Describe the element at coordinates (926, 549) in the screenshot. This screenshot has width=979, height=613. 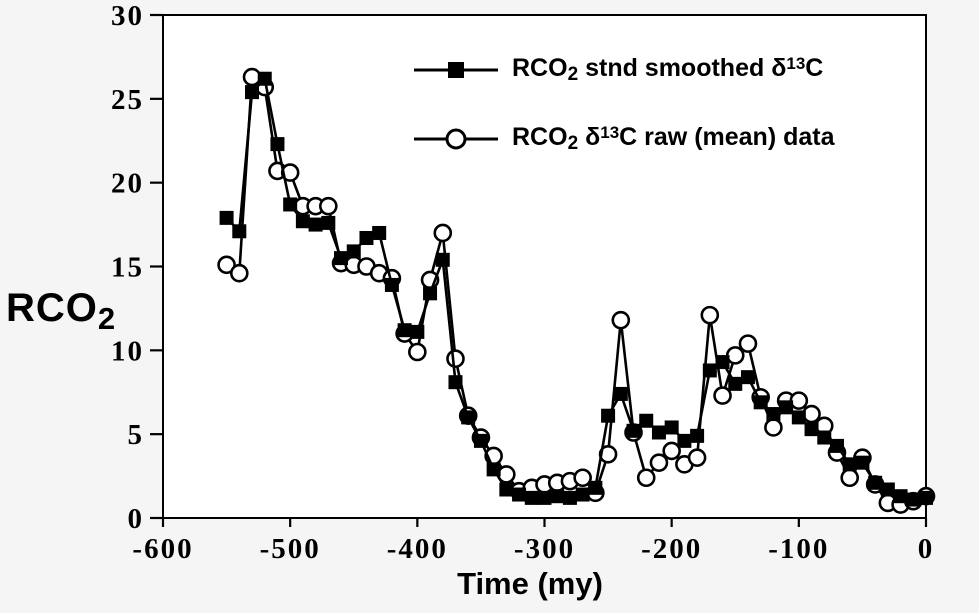
I see `x-tick-label: 0` at that location.